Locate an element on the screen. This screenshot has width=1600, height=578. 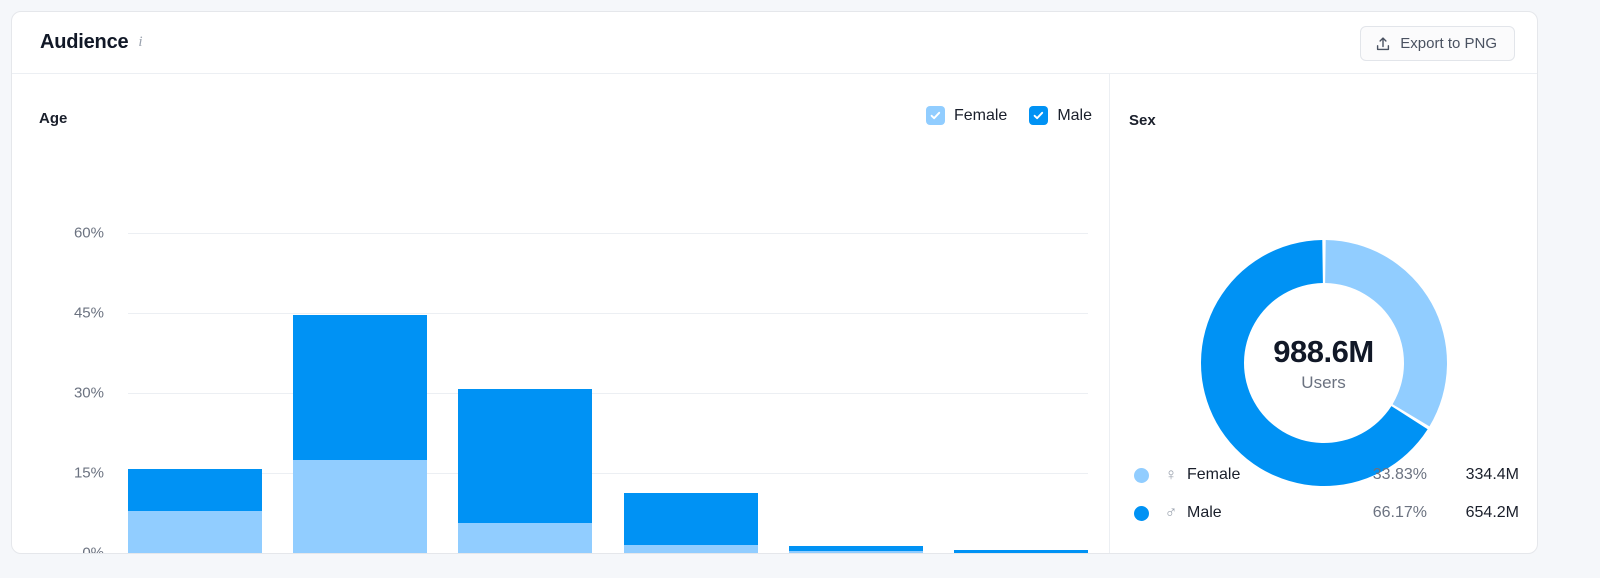
gridline: 60% is located at coordinates (581, 233).